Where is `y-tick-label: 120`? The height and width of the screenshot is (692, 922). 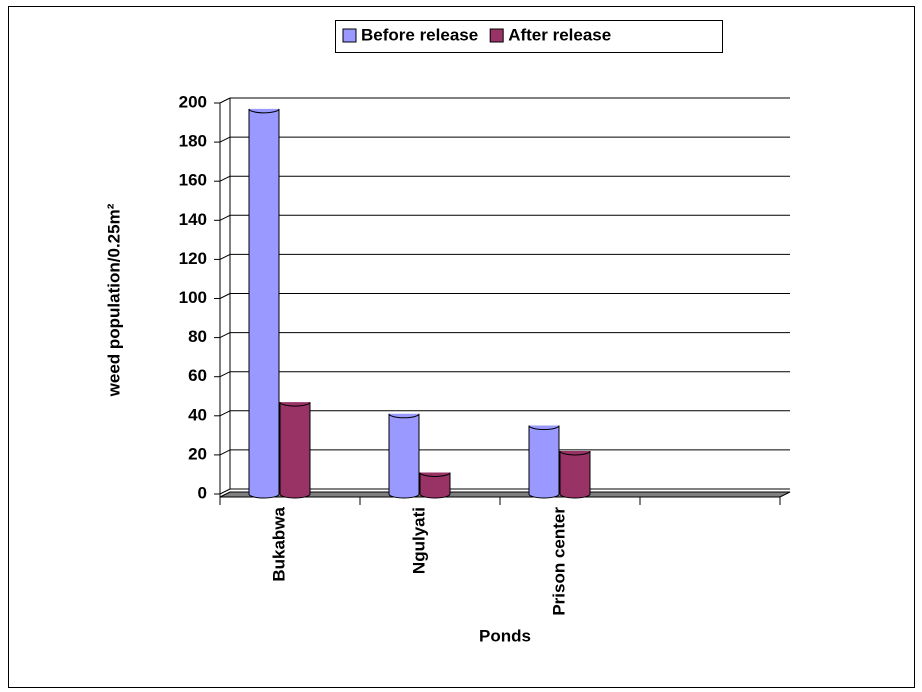 y-tick-label: 120 is located at coordinates (193, 258).